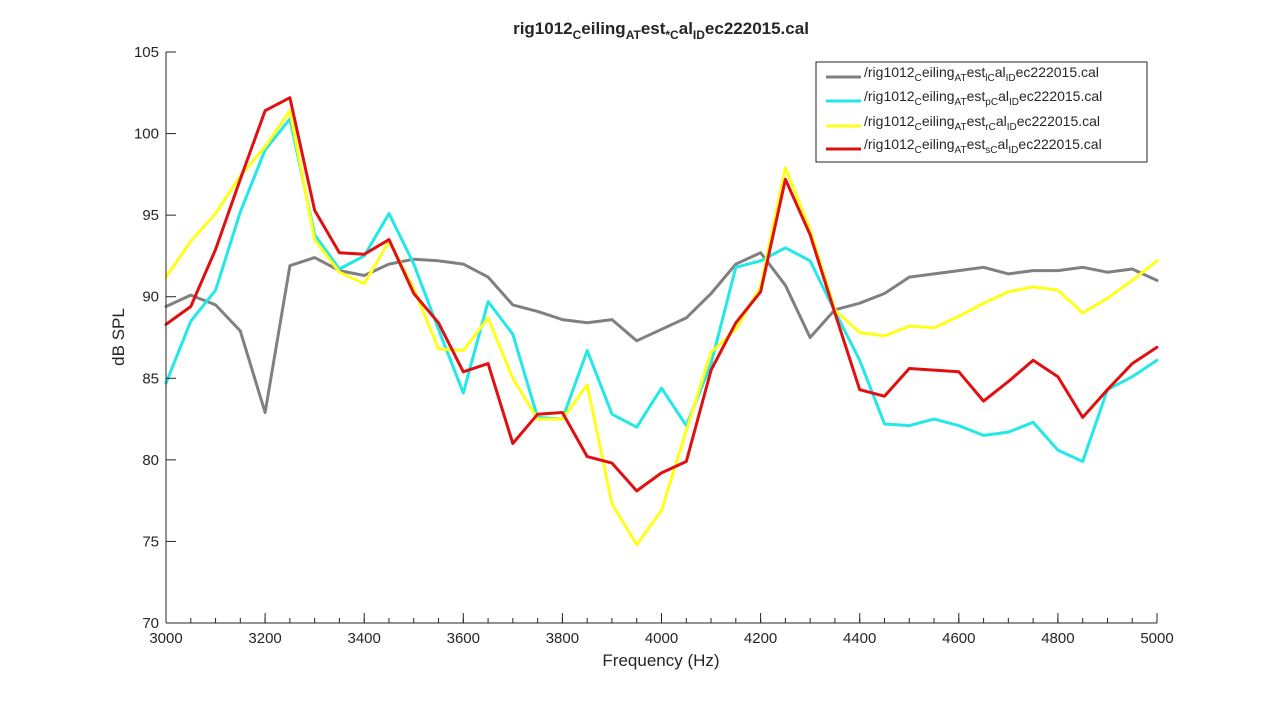  Describe the element at coordinates (661, 30) in the screenshot. I see `chart-title: rig1012CeilingATest*CalIDec222015.cal` at that location.